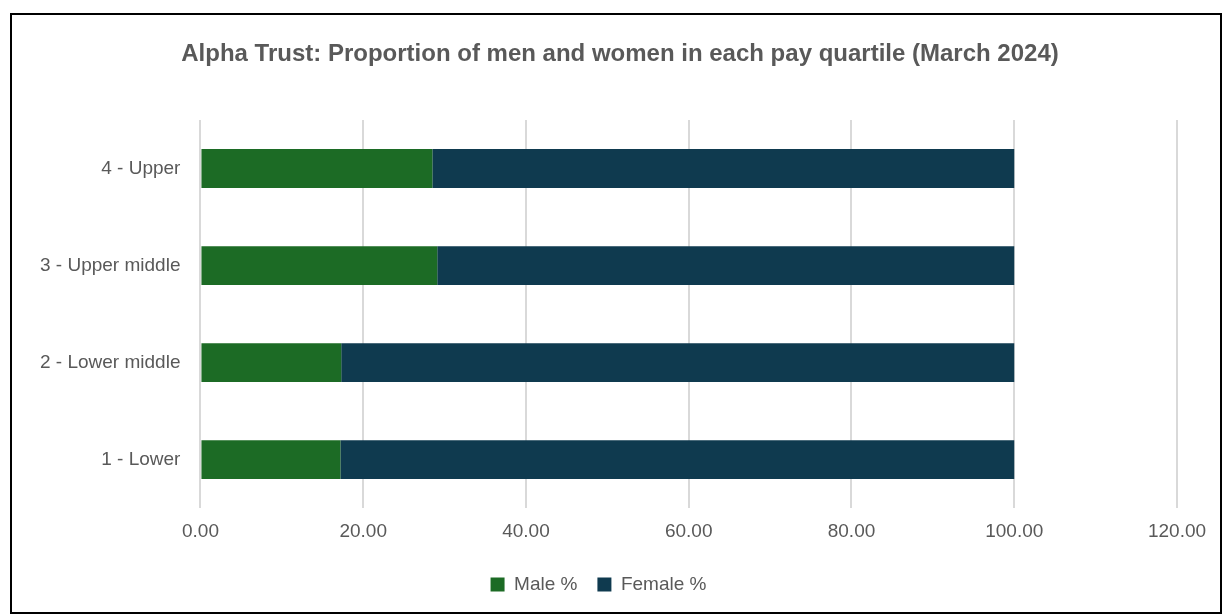 Image resolution: width=1222 pixels, height=614 pixels. I want to click on legend-label: Male %, so click(546, 583).